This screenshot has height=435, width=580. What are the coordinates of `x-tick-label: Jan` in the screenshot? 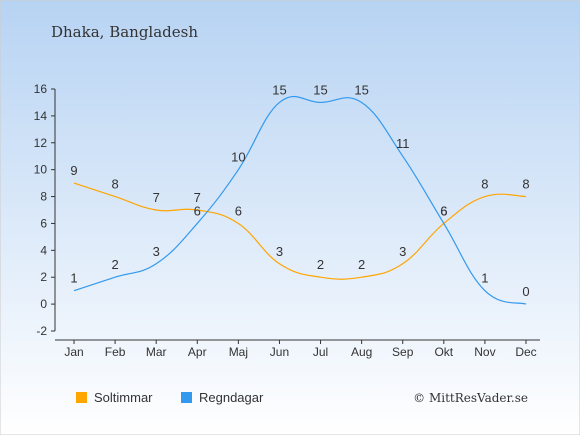 It's located at (73, 352).